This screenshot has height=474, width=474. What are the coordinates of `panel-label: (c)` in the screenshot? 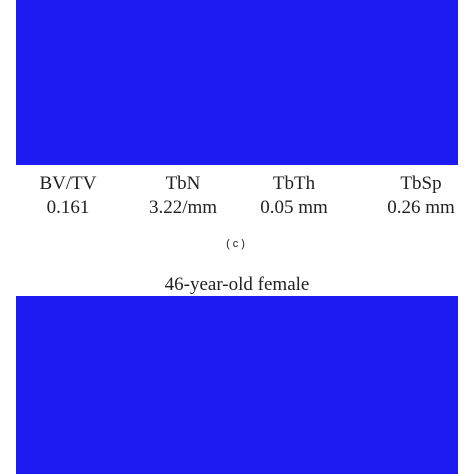 It's located at (237, 244).